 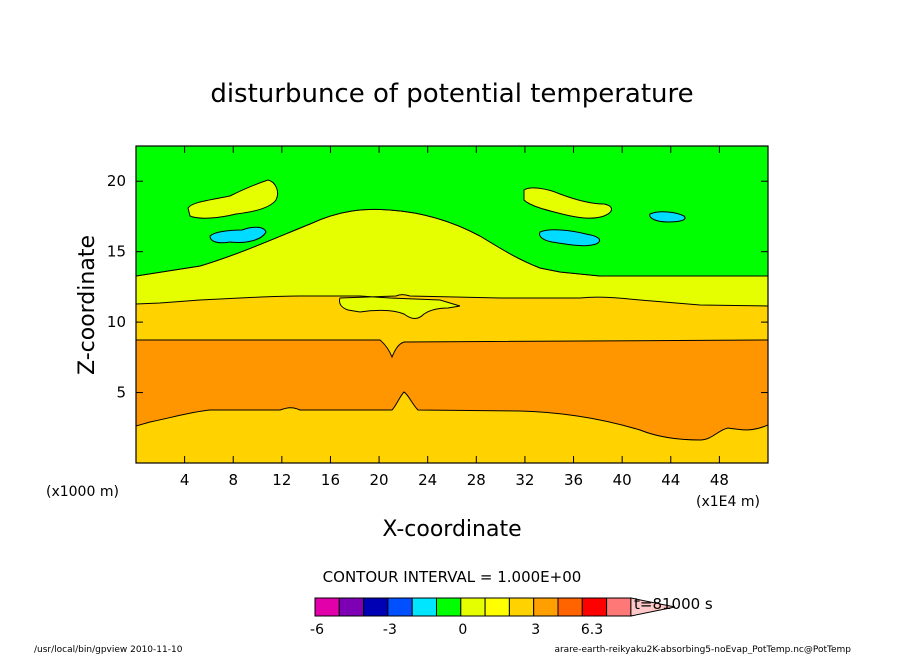 What do you see at coordinates (82, 492) in the screenshot?
I see `y-unit-note: (x1000 m)` at bounding box center [82, 492].